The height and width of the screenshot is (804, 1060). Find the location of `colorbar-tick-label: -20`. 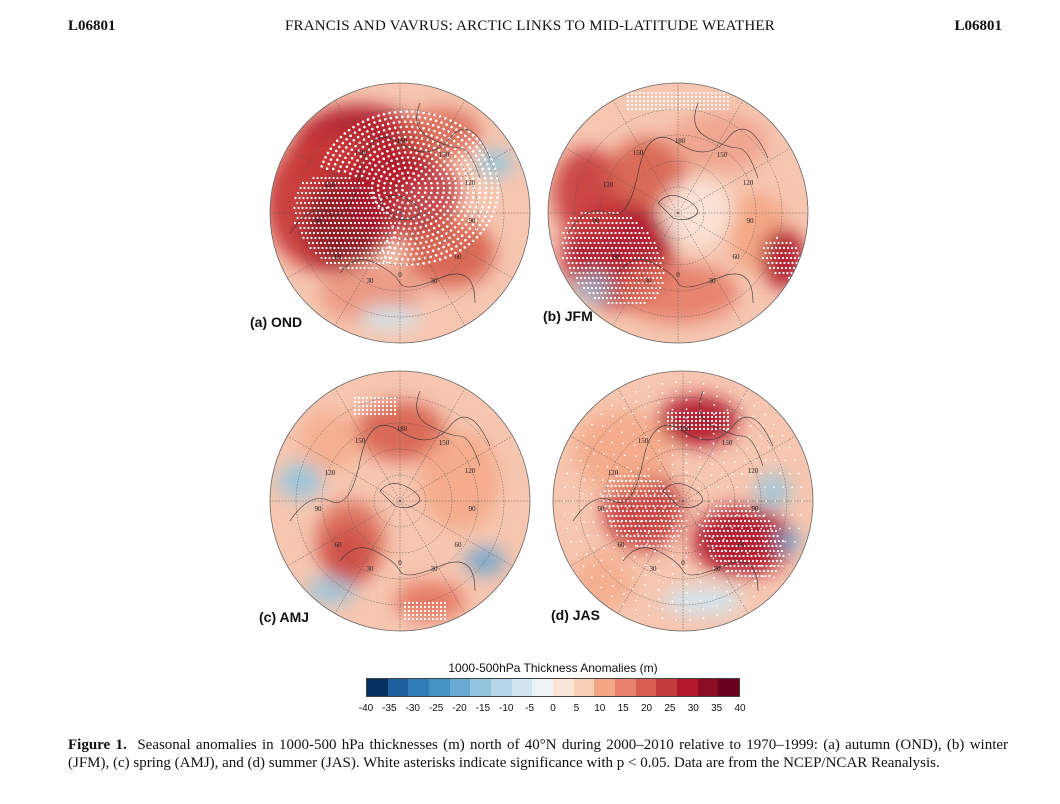

colorbar-tick-label: -20 is located at coordinates (459, 708).